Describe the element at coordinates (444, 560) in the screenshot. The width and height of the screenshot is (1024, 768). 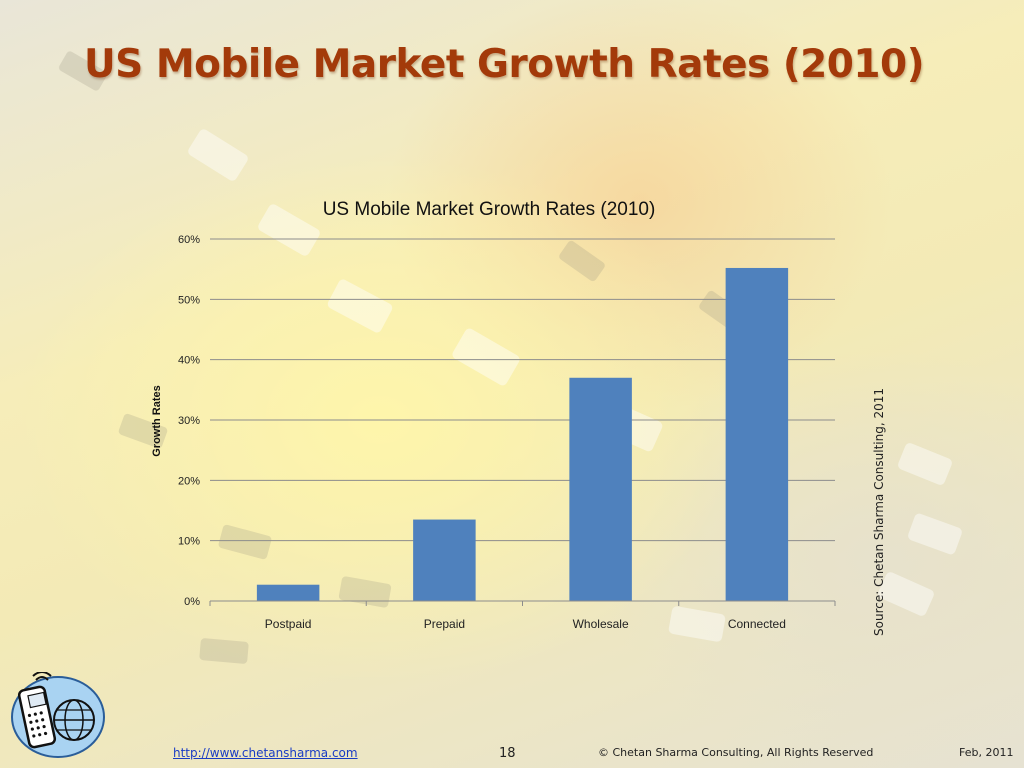
I see `bar-prepaid` at that location.